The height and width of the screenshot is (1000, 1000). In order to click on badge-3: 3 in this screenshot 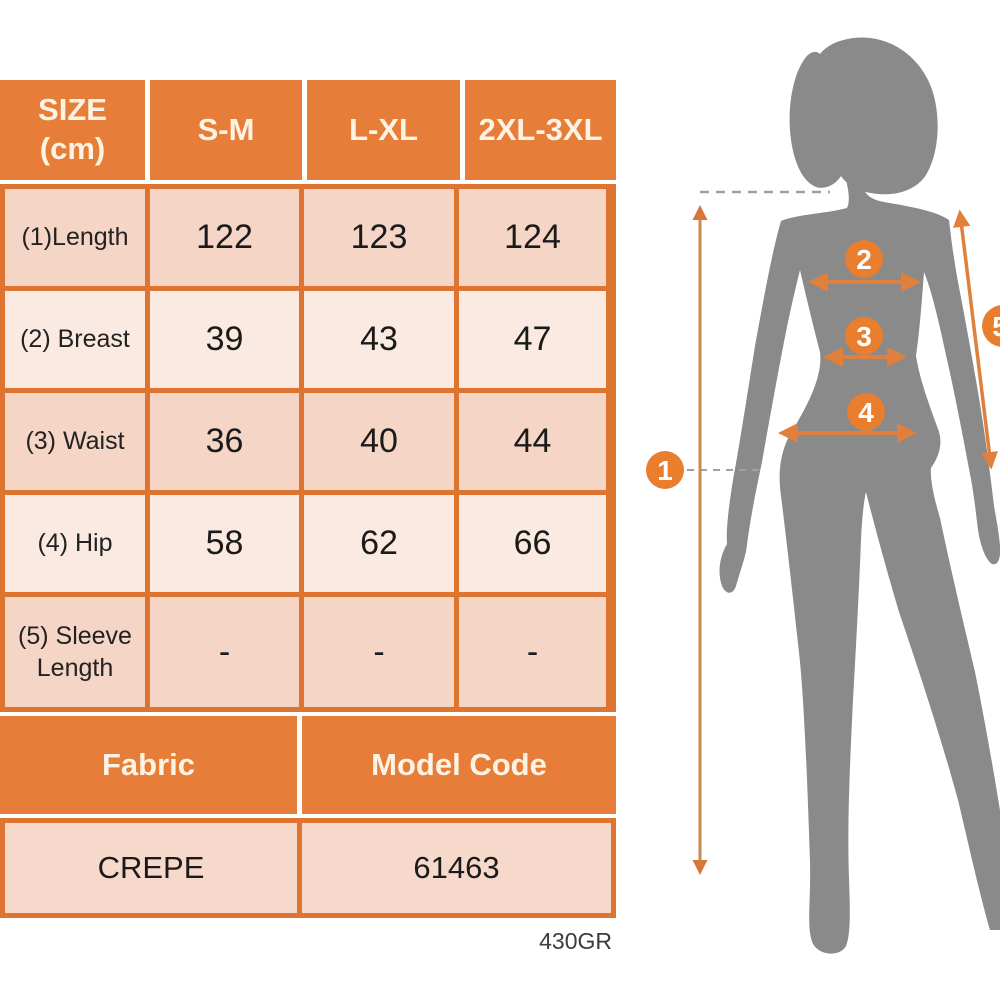, I will do `click(864, 336)`.